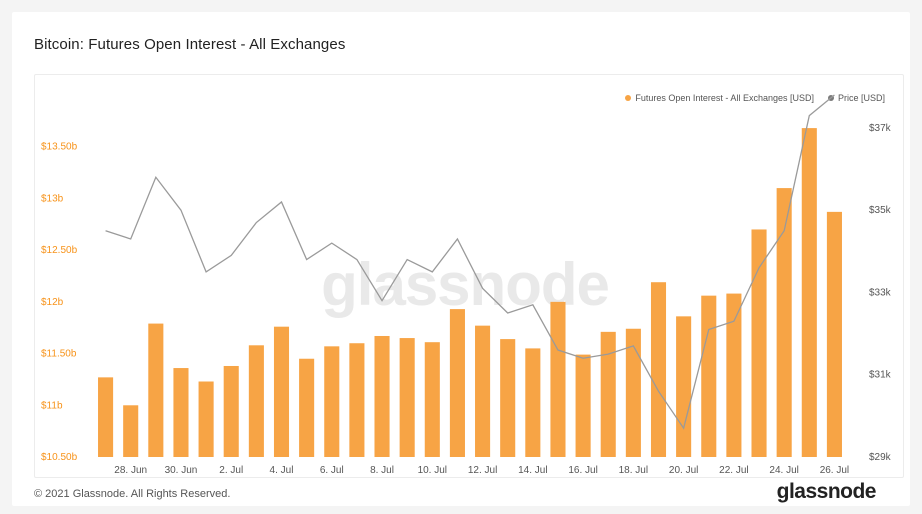 This screenshot has width=922, height=514. I want to click on oi-bar-21-jul, so click(709, 376).